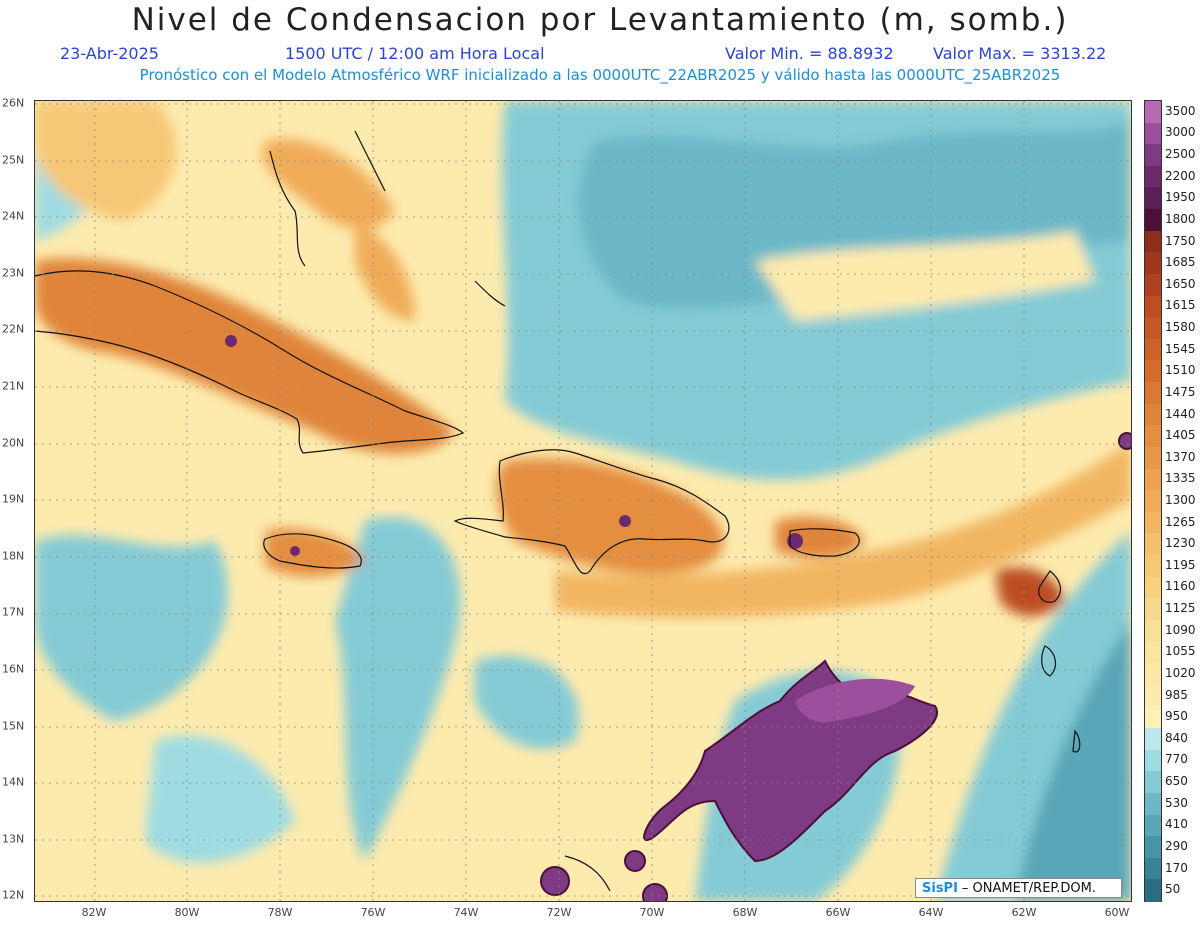 The height and width of the screenshot is (927, 1200). Describe the element at coordinates (13, 443) in the screenshot. I see `lat-label: 20N` at that location.